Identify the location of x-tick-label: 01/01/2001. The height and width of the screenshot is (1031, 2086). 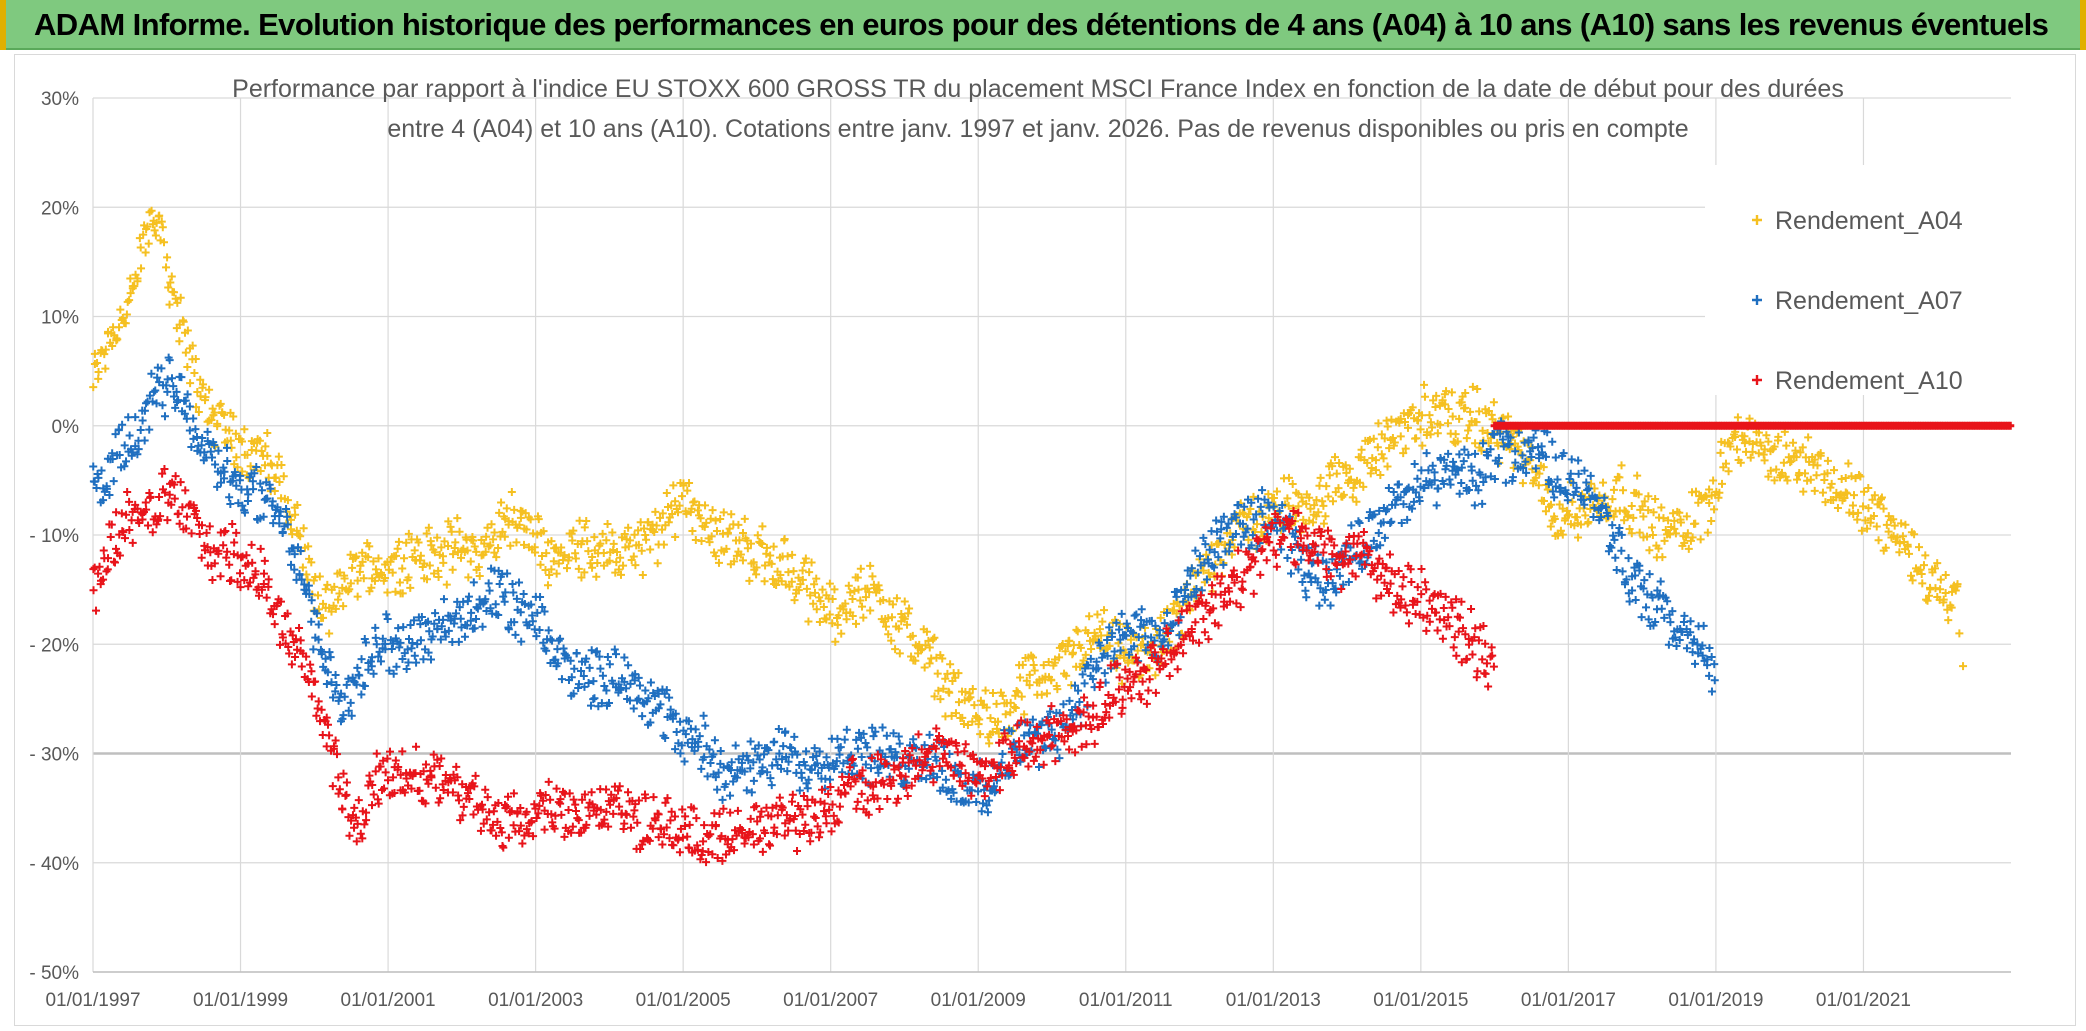
(388, 1000).